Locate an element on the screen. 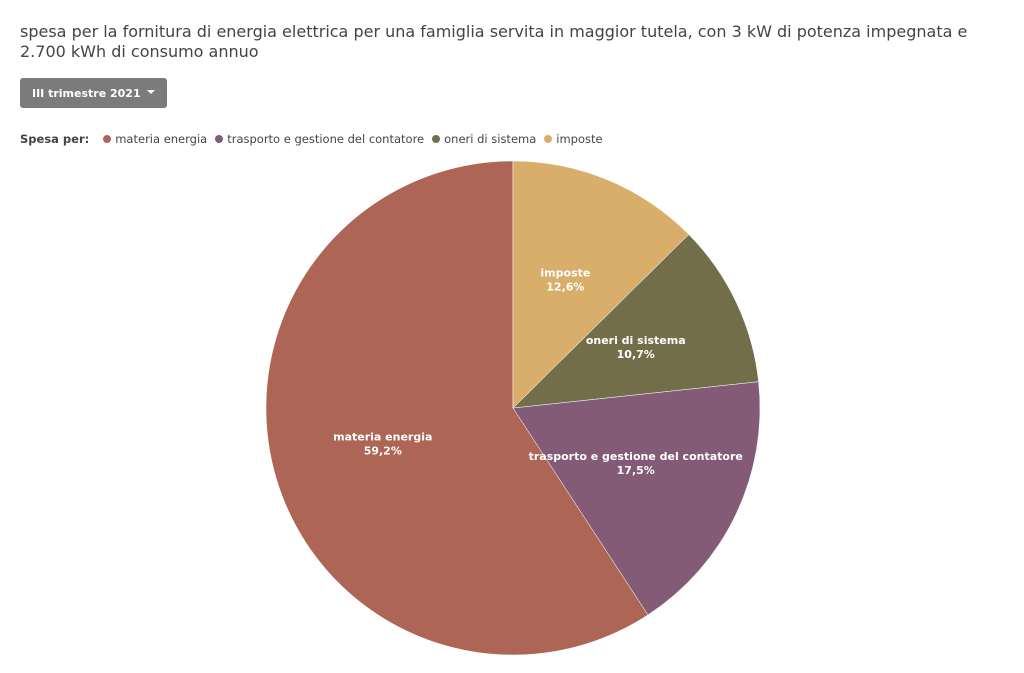 This screenshot has width=1024, height=673. period-dropdown: III trimestre 2021 is located at coordinates (93, 93).